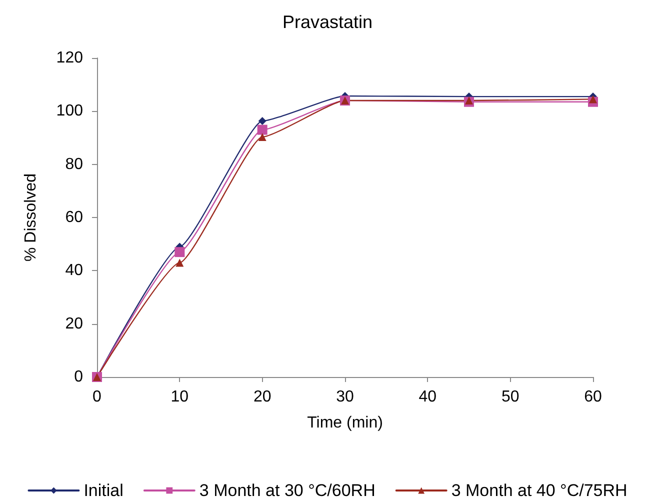 This screenshot has width=655, height=504. What do you see at coordinates (70, 58) in the screenshot?
I see `y-tick-label: 120` at bounding box center [70, 58].